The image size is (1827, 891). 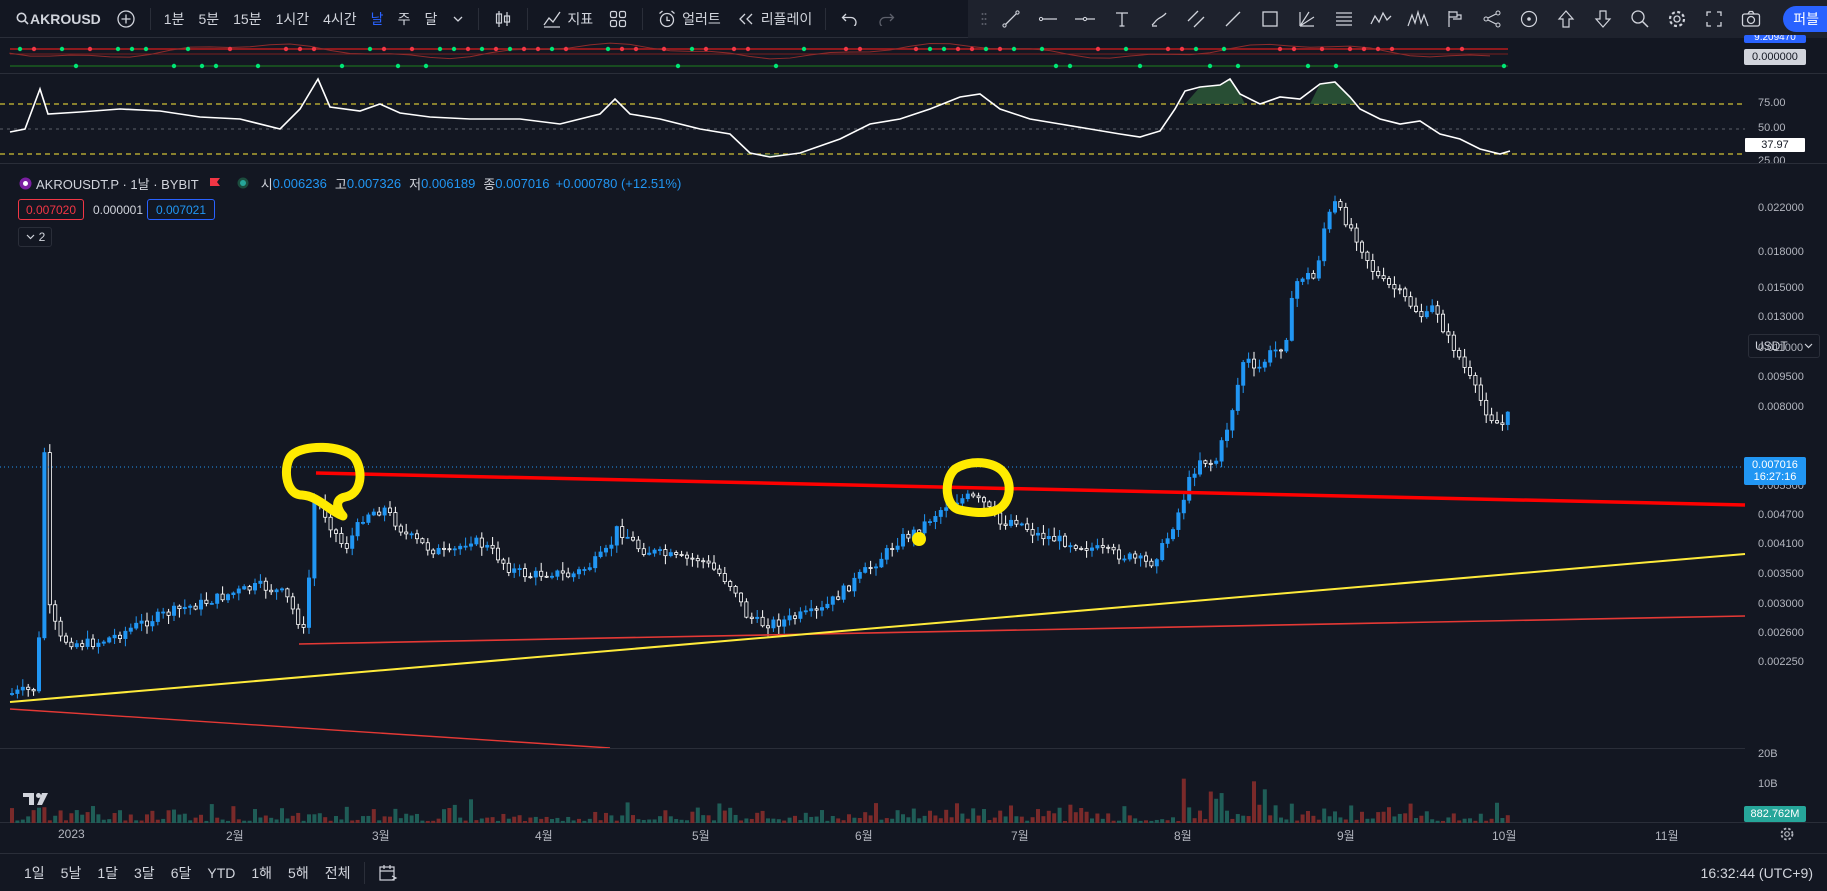 What do you see at coordinates (71, 872) in the screenshot?
I see `range-5d: 5날` at bounding box center [71, 872].